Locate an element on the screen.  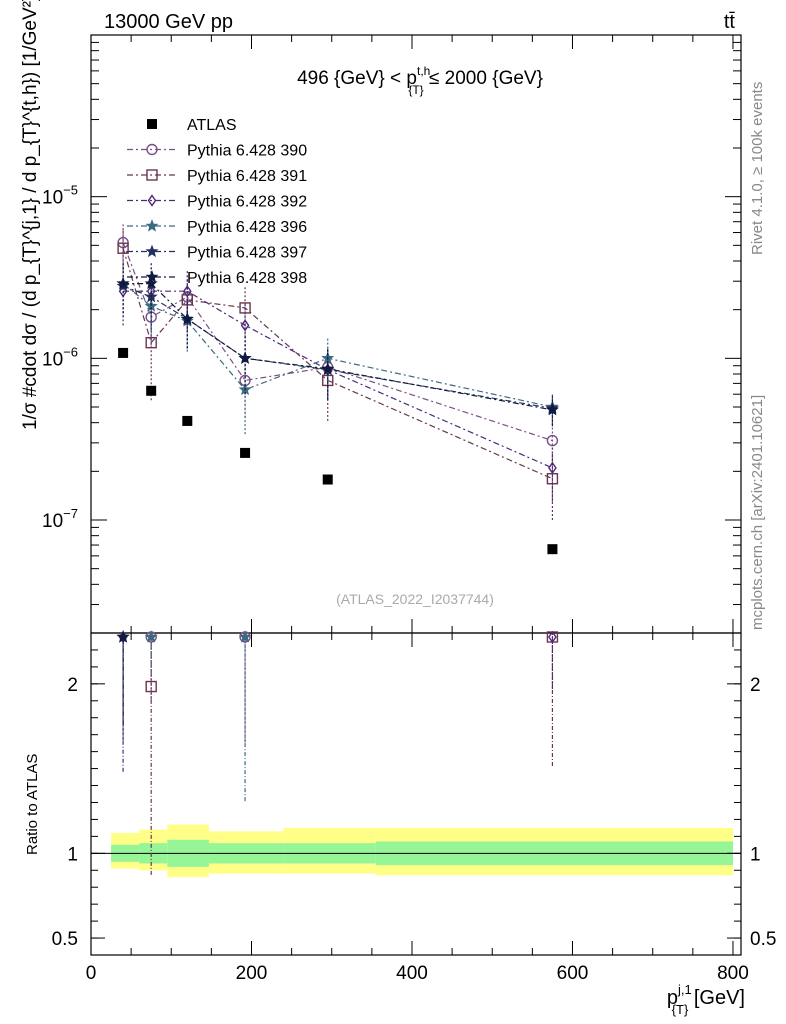
y-tick-label-main: 10⁻⁶ is located at coordinates (60, 357).